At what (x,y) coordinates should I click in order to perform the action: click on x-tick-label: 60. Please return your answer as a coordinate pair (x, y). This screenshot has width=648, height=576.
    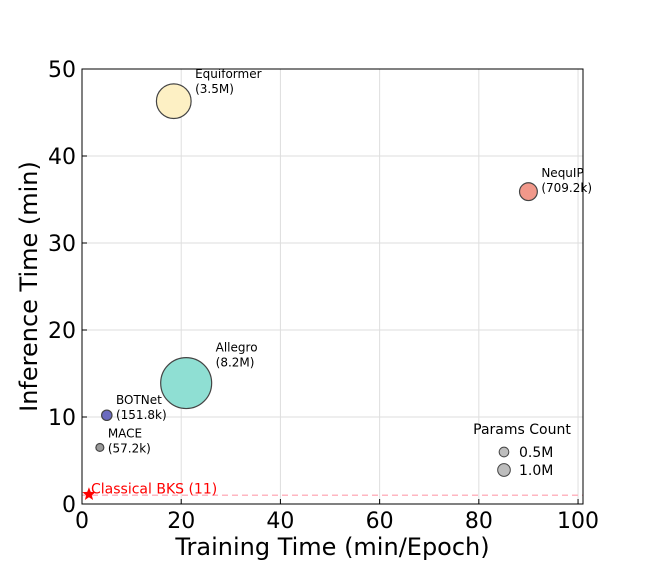
    Looking at the image, I should click on (380, 521).